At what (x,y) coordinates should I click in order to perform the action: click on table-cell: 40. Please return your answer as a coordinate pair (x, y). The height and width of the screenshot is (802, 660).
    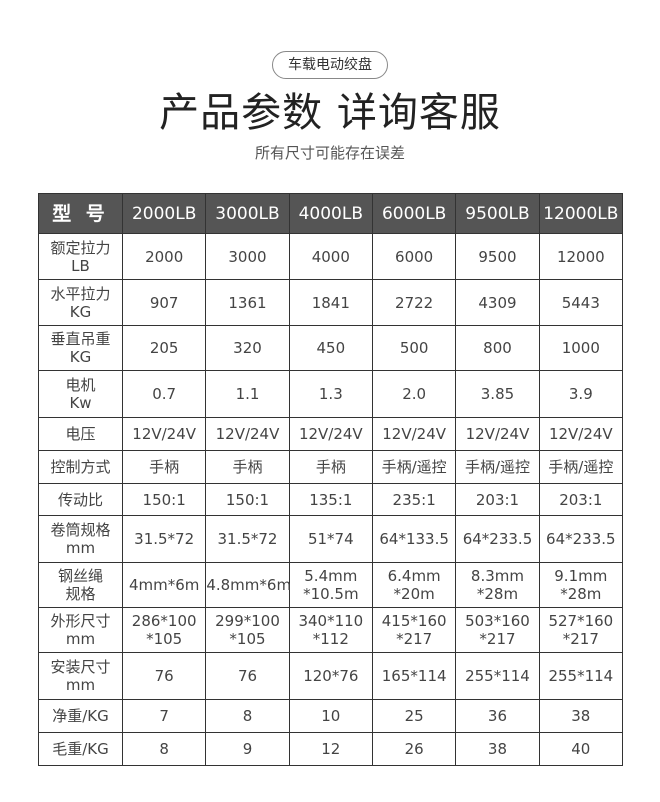
    Looking at the image, I should click on (581, 749).